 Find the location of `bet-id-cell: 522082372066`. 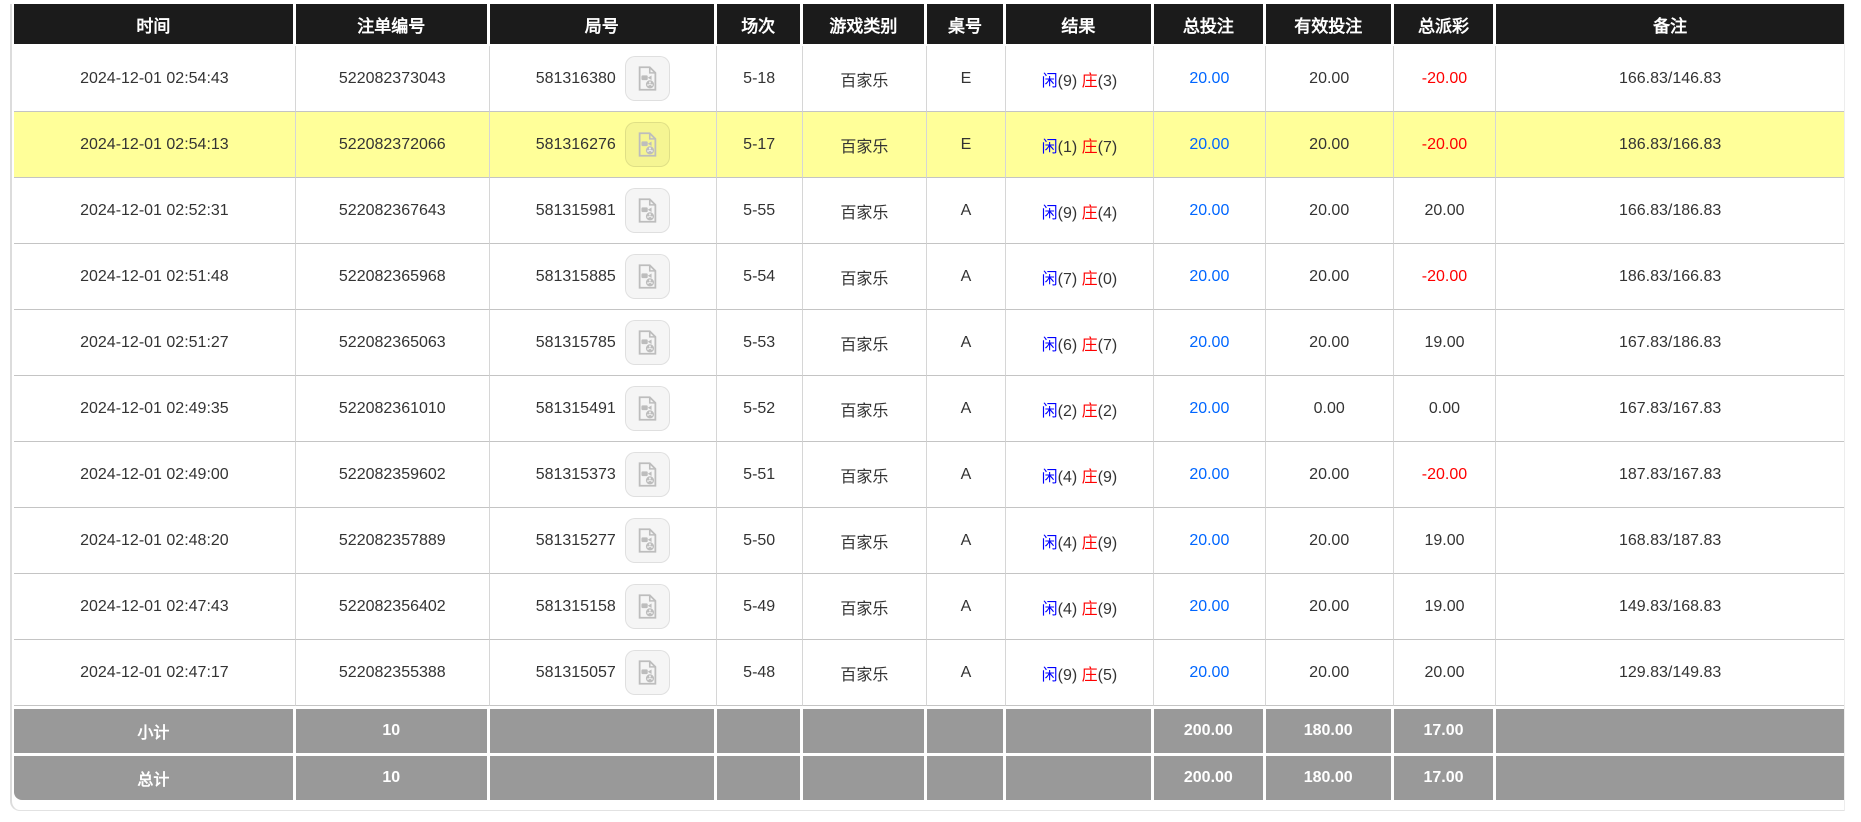

bet-id-cell: 522082372066 is located at coordinates (392, 145).